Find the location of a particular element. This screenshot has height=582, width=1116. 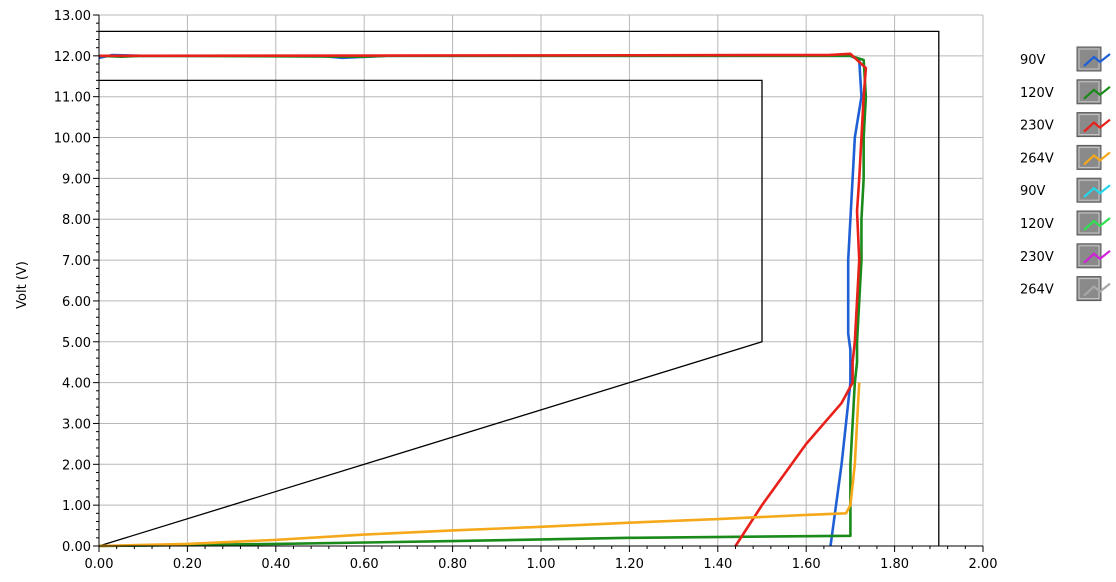

legend: 90V 120V 230V 264V 90V 120V 230V 264V is located at coordinates (1065, 174).